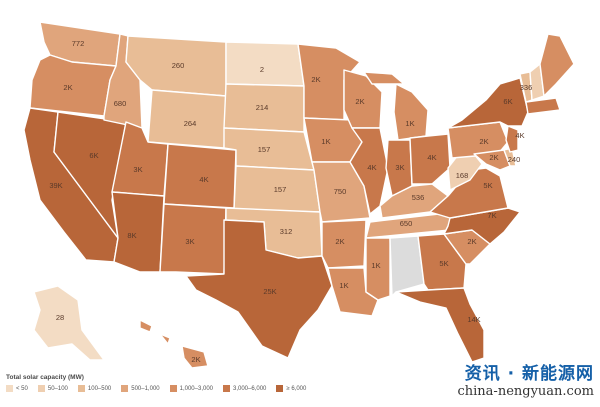  What do you see at coordinates (418, 197) in the screenshot?
I see `label-ky: 536` at bounding box center [418, 197].